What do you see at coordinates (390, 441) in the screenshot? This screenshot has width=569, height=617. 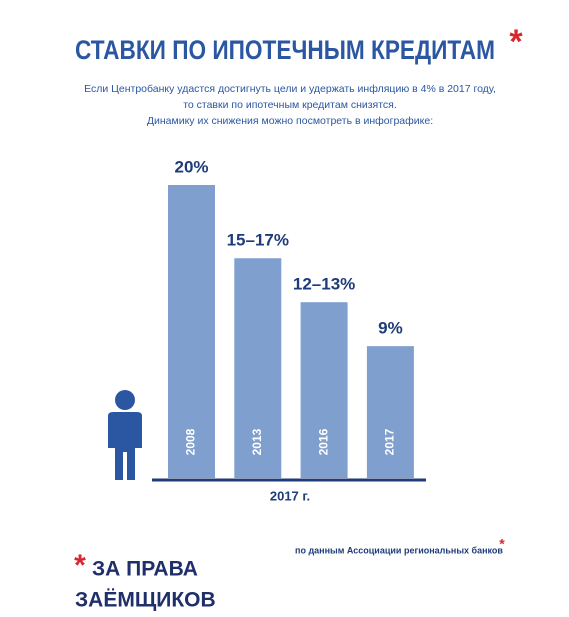 I see `x-tick-label: 2017` at bounding box center [390, 441].